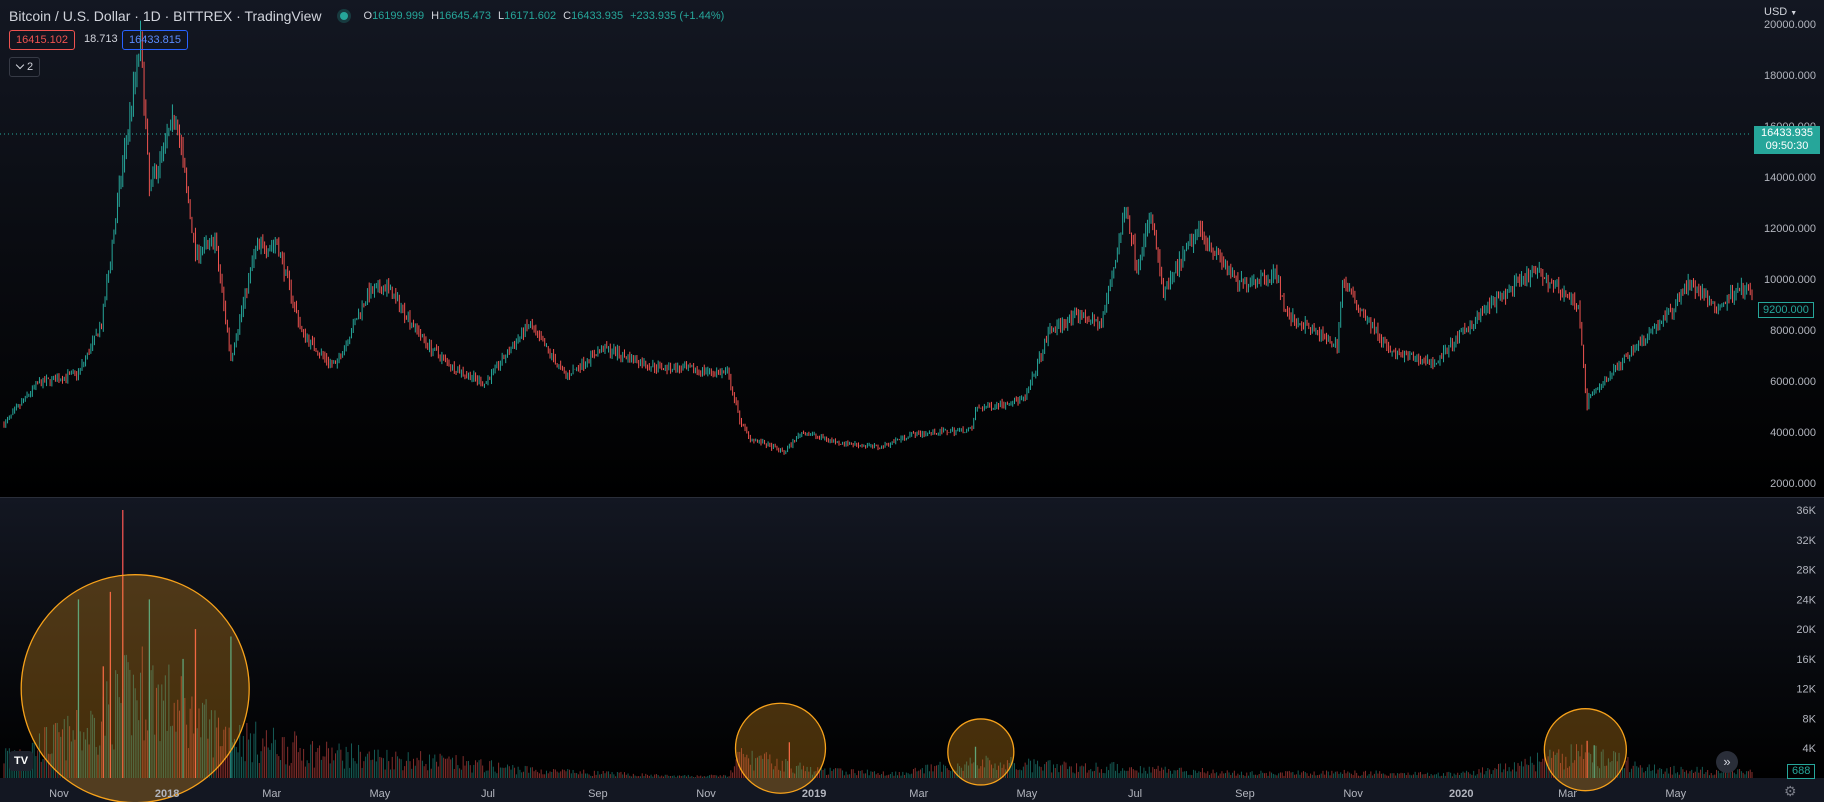 The image size is (1824, 802). What do you see at coordinates (101, 39) in the screenshot?
I see `spread-value: 18.713` at bounding box center [101, 39].